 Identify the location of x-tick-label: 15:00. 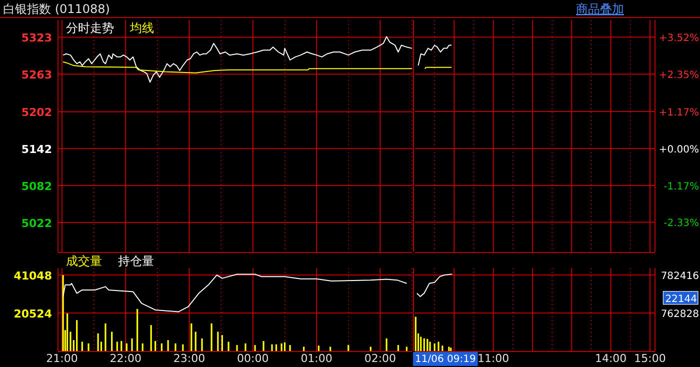
(650, 358).